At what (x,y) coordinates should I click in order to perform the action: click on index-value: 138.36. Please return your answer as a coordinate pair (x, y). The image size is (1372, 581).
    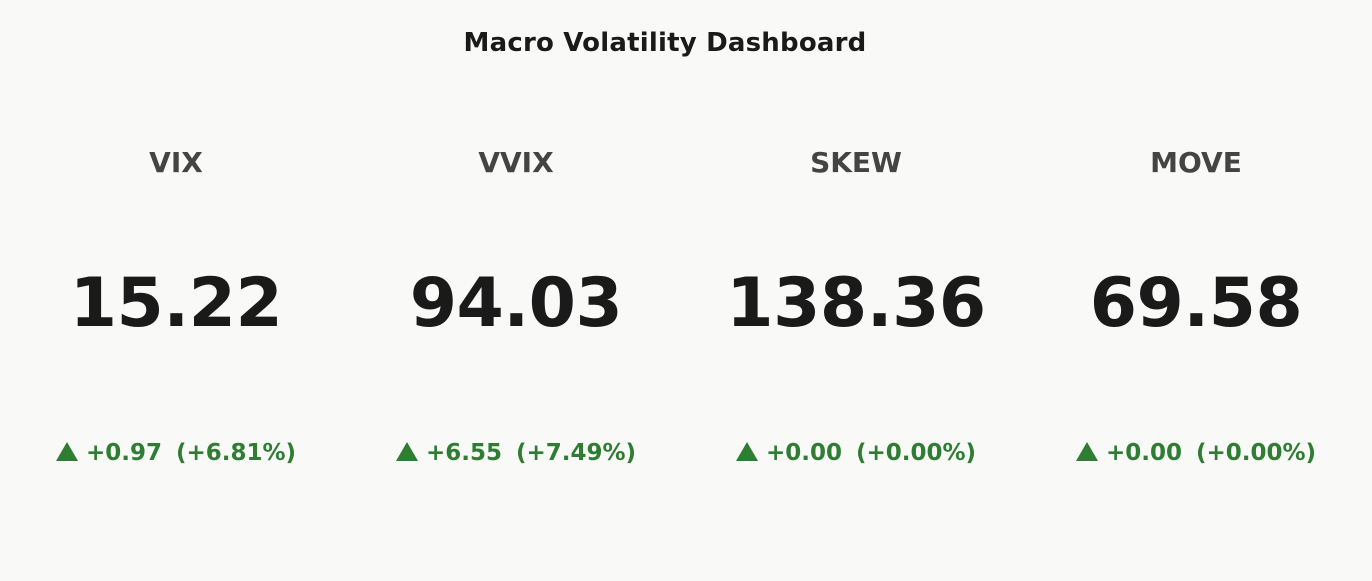
    Looking at the image, I should click on (856, 303).